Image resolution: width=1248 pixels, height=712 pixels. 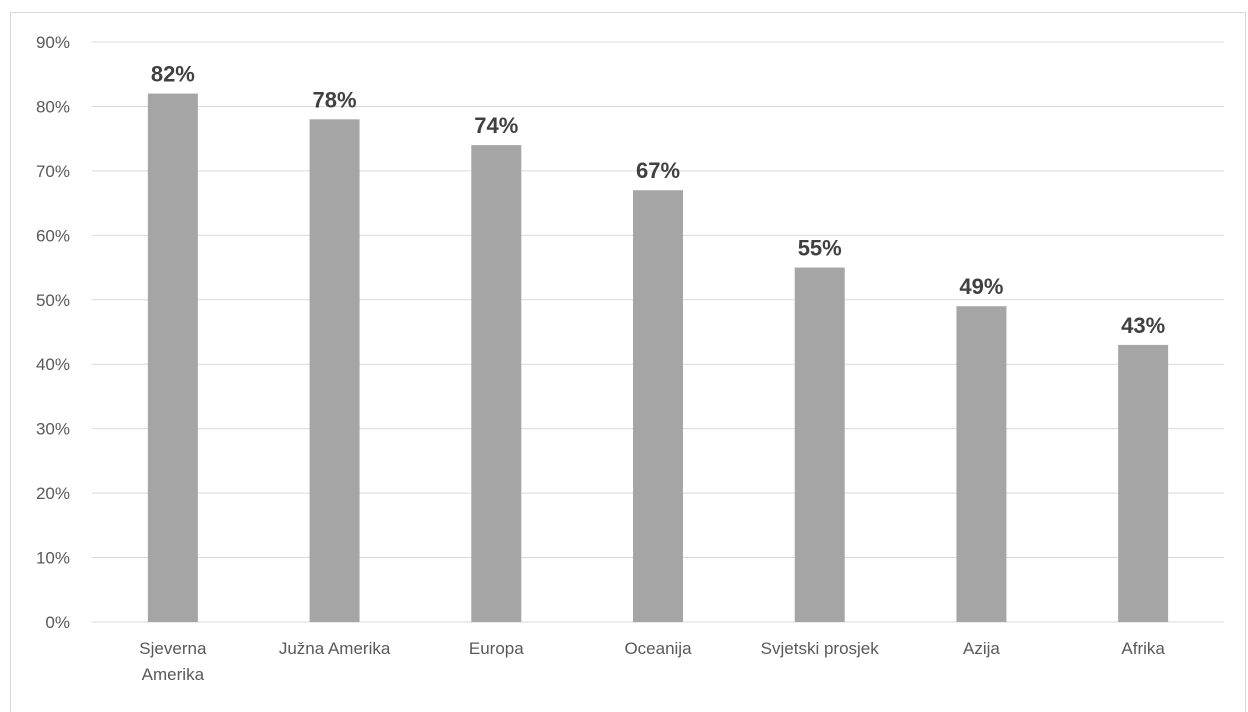 What do you see at coordinates (658, 648) in the screenshot?
I see `x-tick-label: Oceanija` at bounding box center [658, 648].